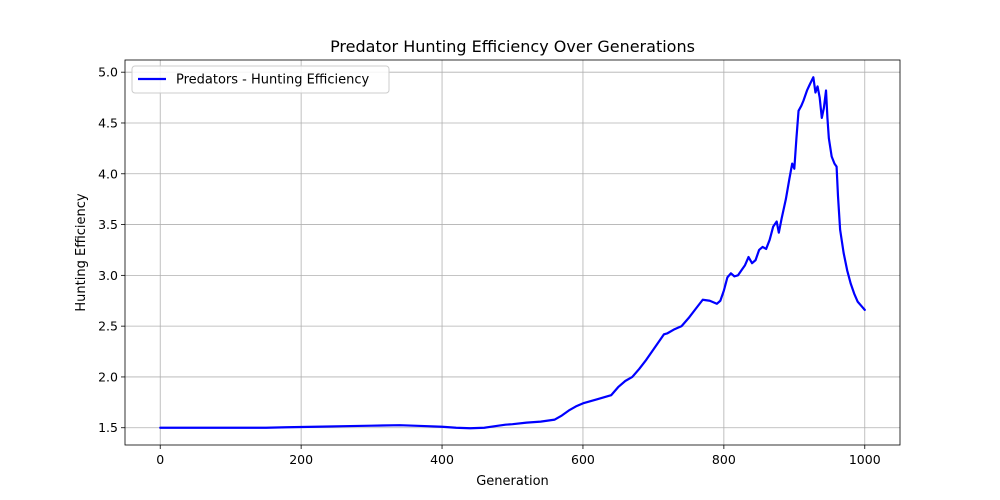  I want to click on y-tick-label: 2.5, so click(108, 326).